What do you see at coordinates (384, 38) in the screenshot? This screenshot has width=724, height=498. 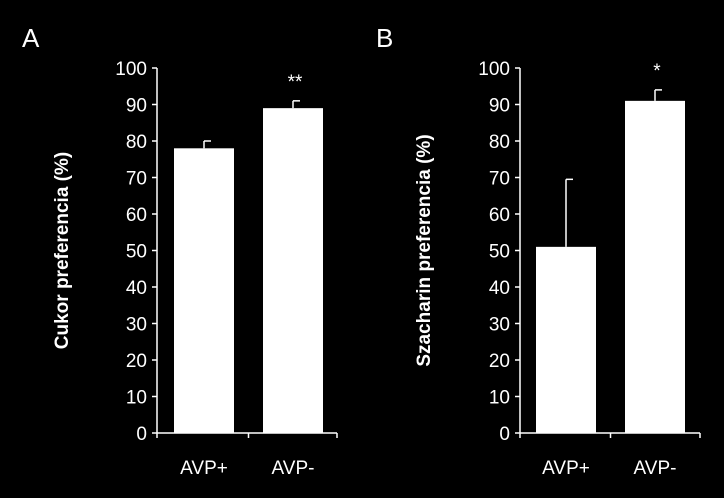 I see `panel-letter: B` at bounding box center [384, 38].